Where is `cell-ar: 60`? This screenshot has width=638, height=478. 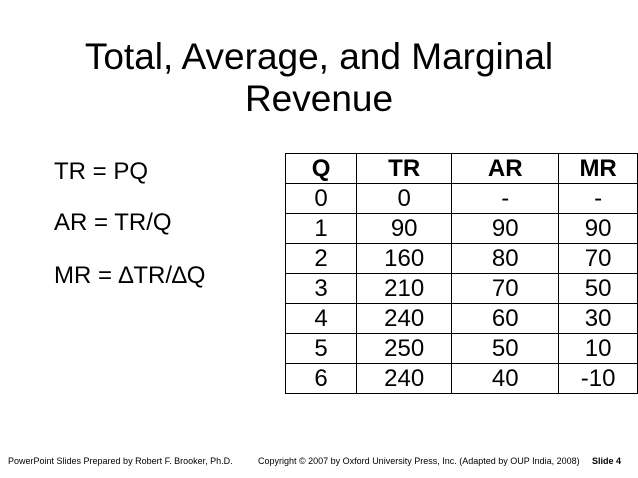 cell-ar: 60 is located at coordinates (505, 318).